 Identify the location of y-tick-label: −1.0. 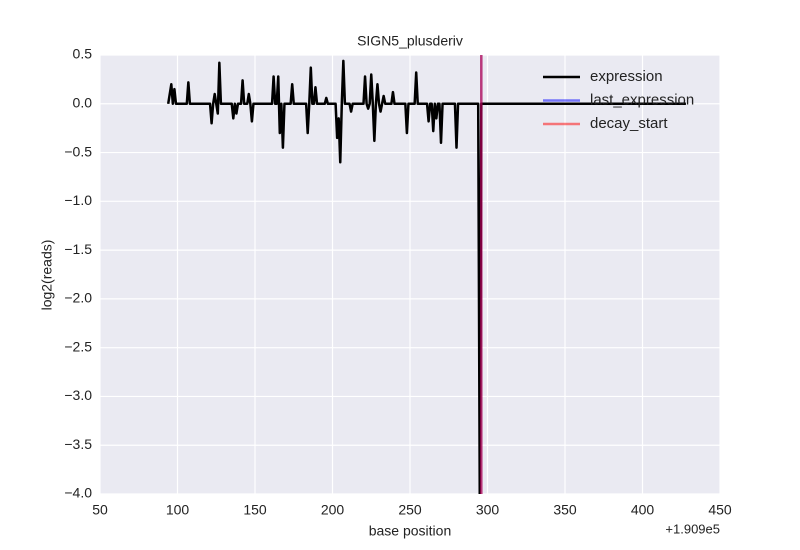
(78, 200).